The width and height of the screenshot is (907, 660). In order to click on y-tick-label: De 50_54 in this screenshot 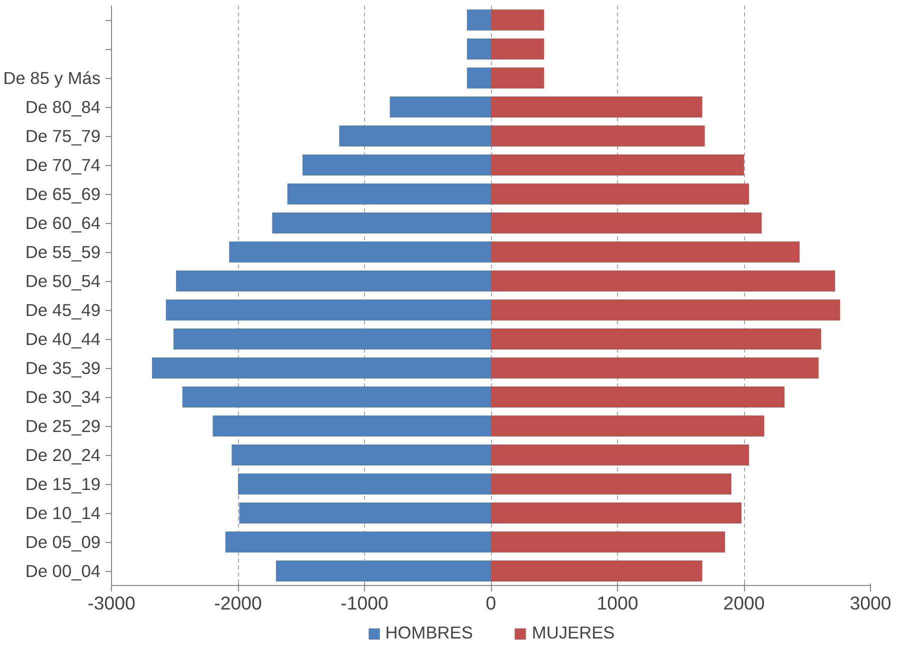, I will do `click(63, 281)`.